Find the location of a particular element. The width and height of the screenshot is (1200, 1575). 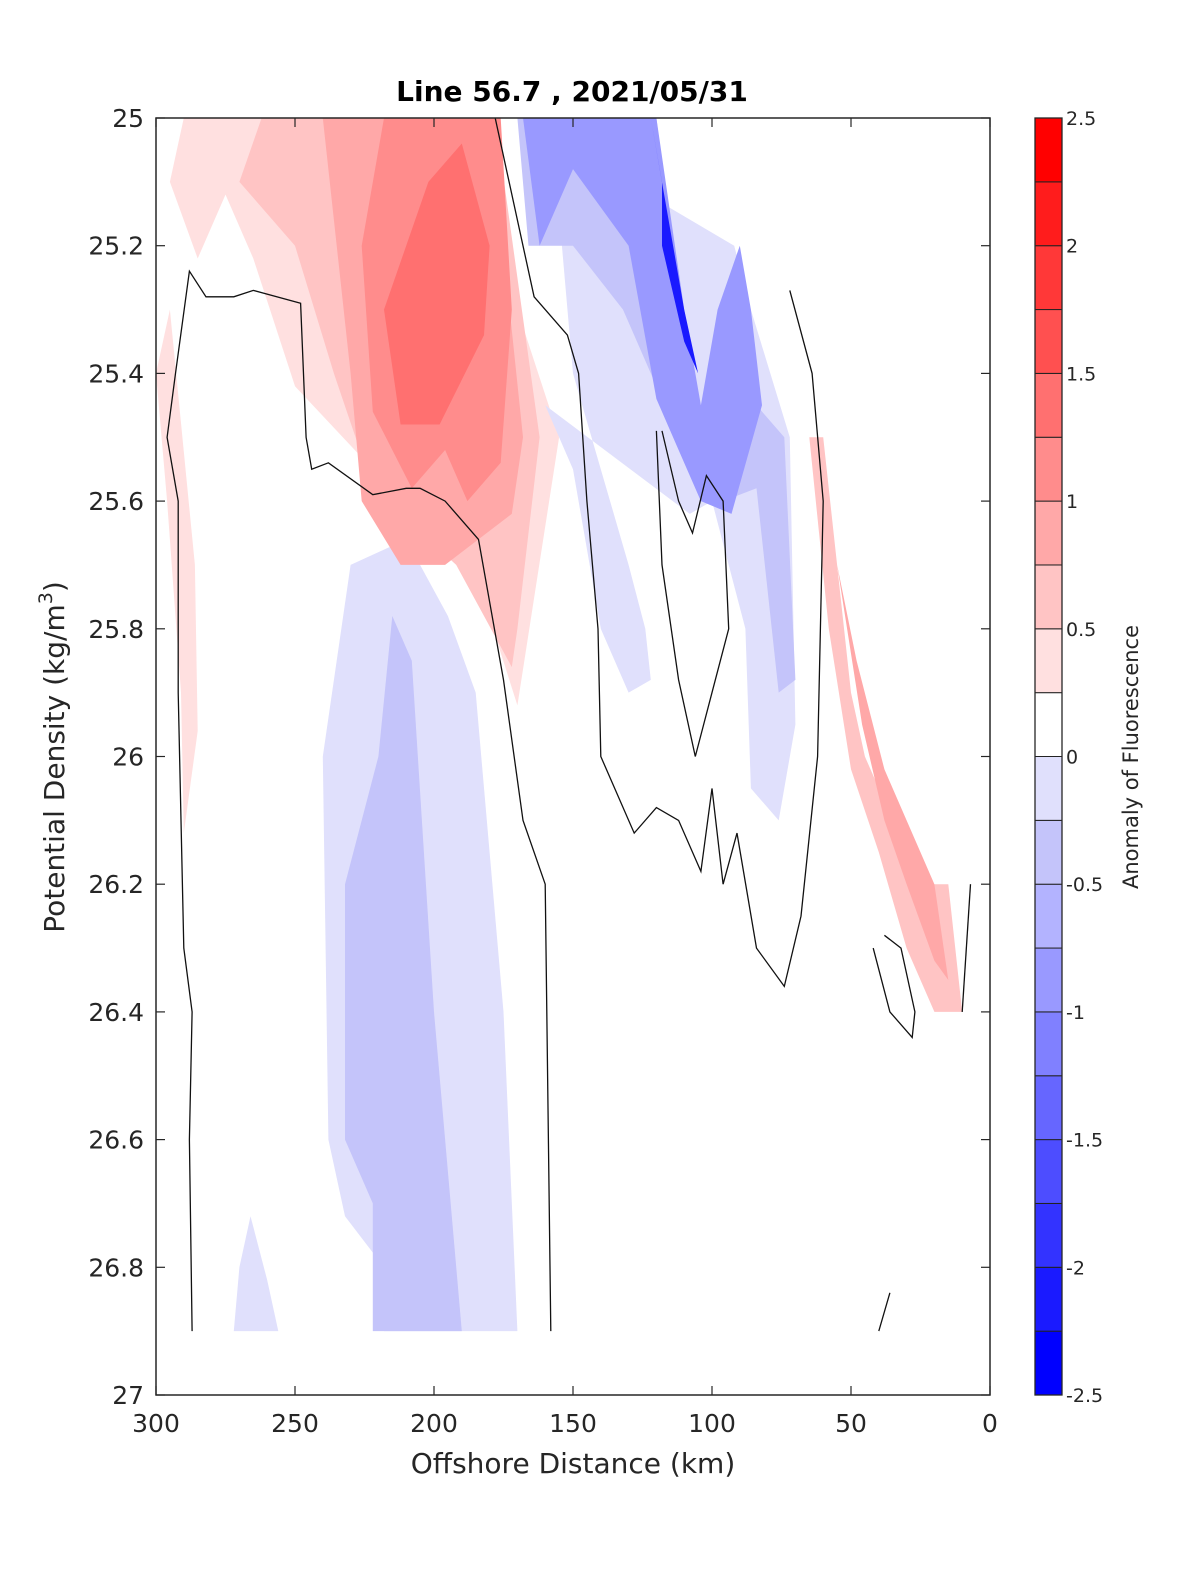

y-axis-label: Potential Density (kg/m3) is located at coordinates (53, 757).